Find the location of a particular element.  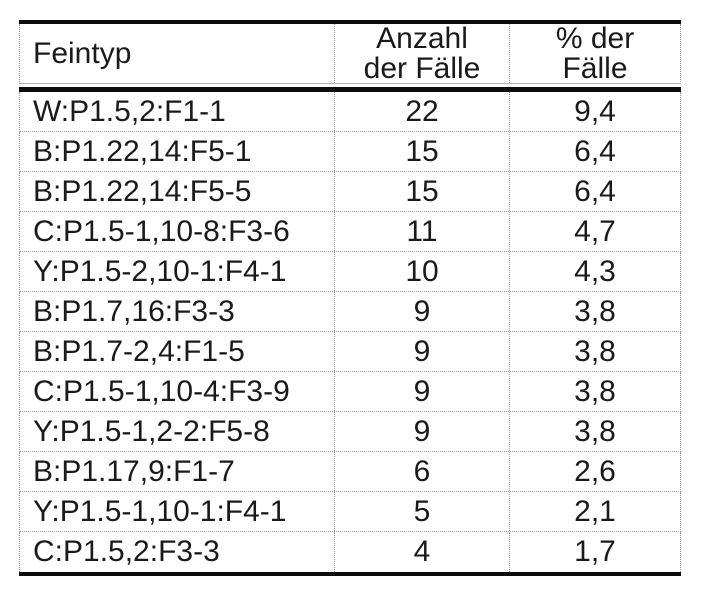

table-row: C:P1.5-1,10-4:F3-9 9 3,8 is located at coordinates (350, 392).